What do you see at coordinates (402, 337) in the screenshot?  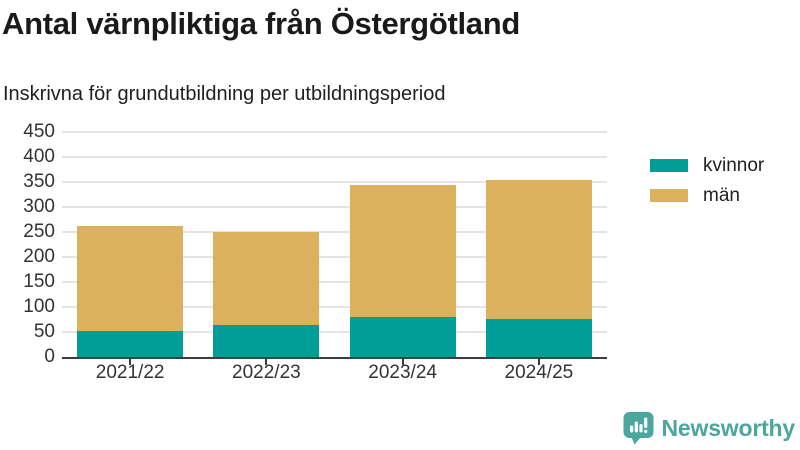 I see `bar-2023-24-kvinnor` at bounding box center [402, 337].